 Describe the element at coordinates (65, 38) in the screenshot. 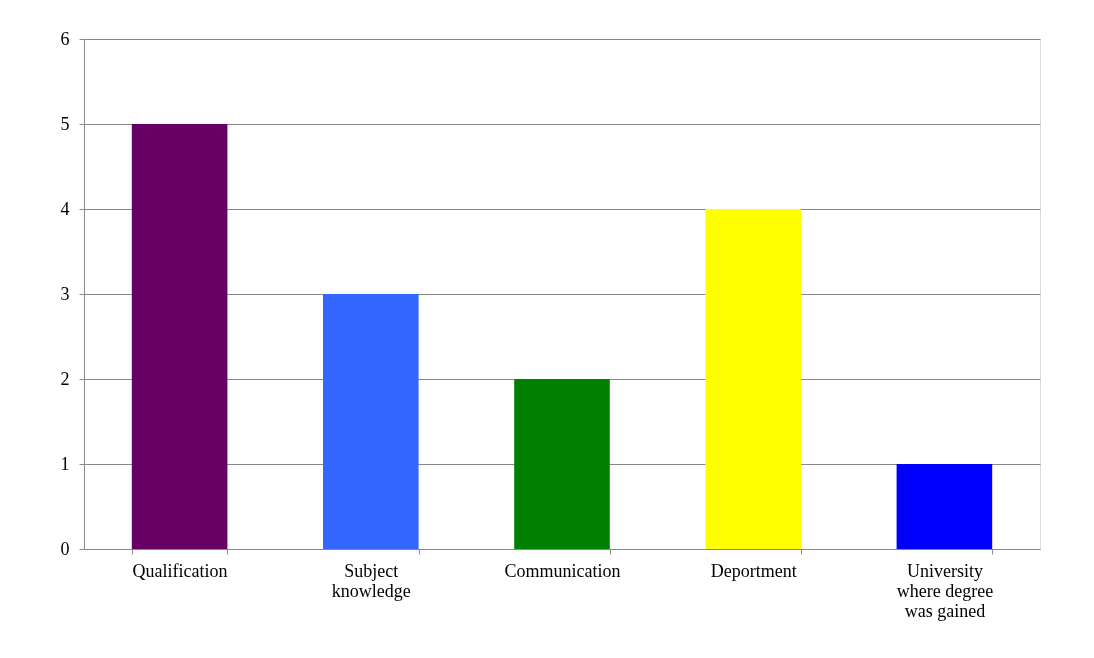

I see `y-tick-label: 6` at that location.